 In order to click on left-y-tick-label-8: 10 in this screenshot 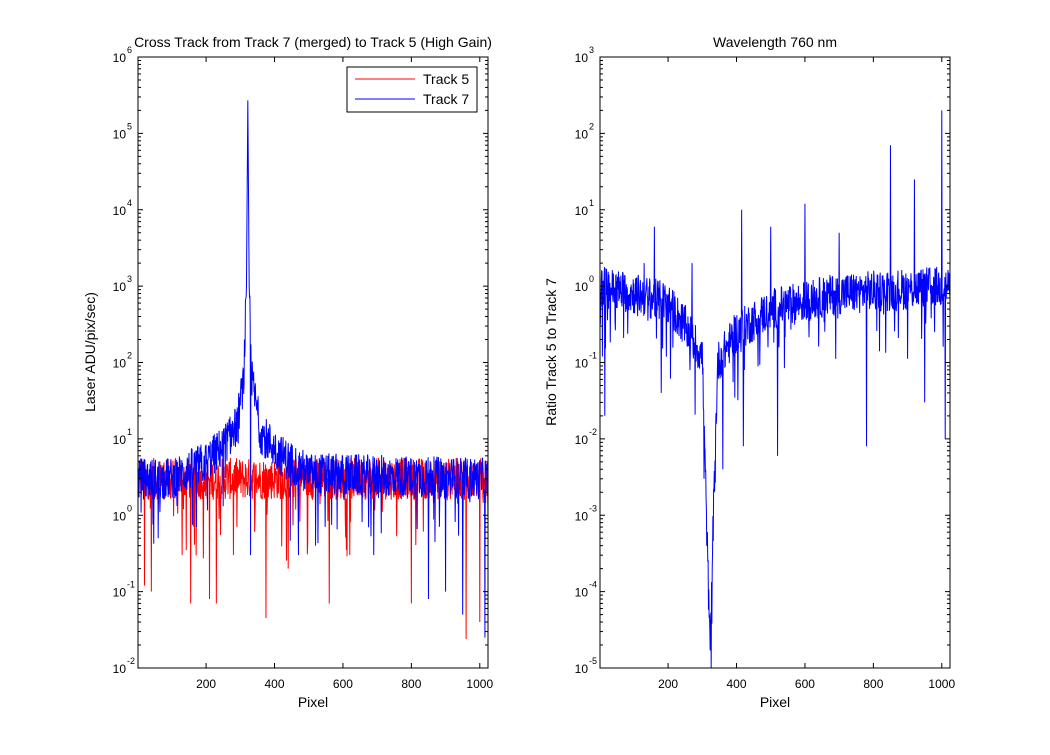, I will do `click(120, 58)`.